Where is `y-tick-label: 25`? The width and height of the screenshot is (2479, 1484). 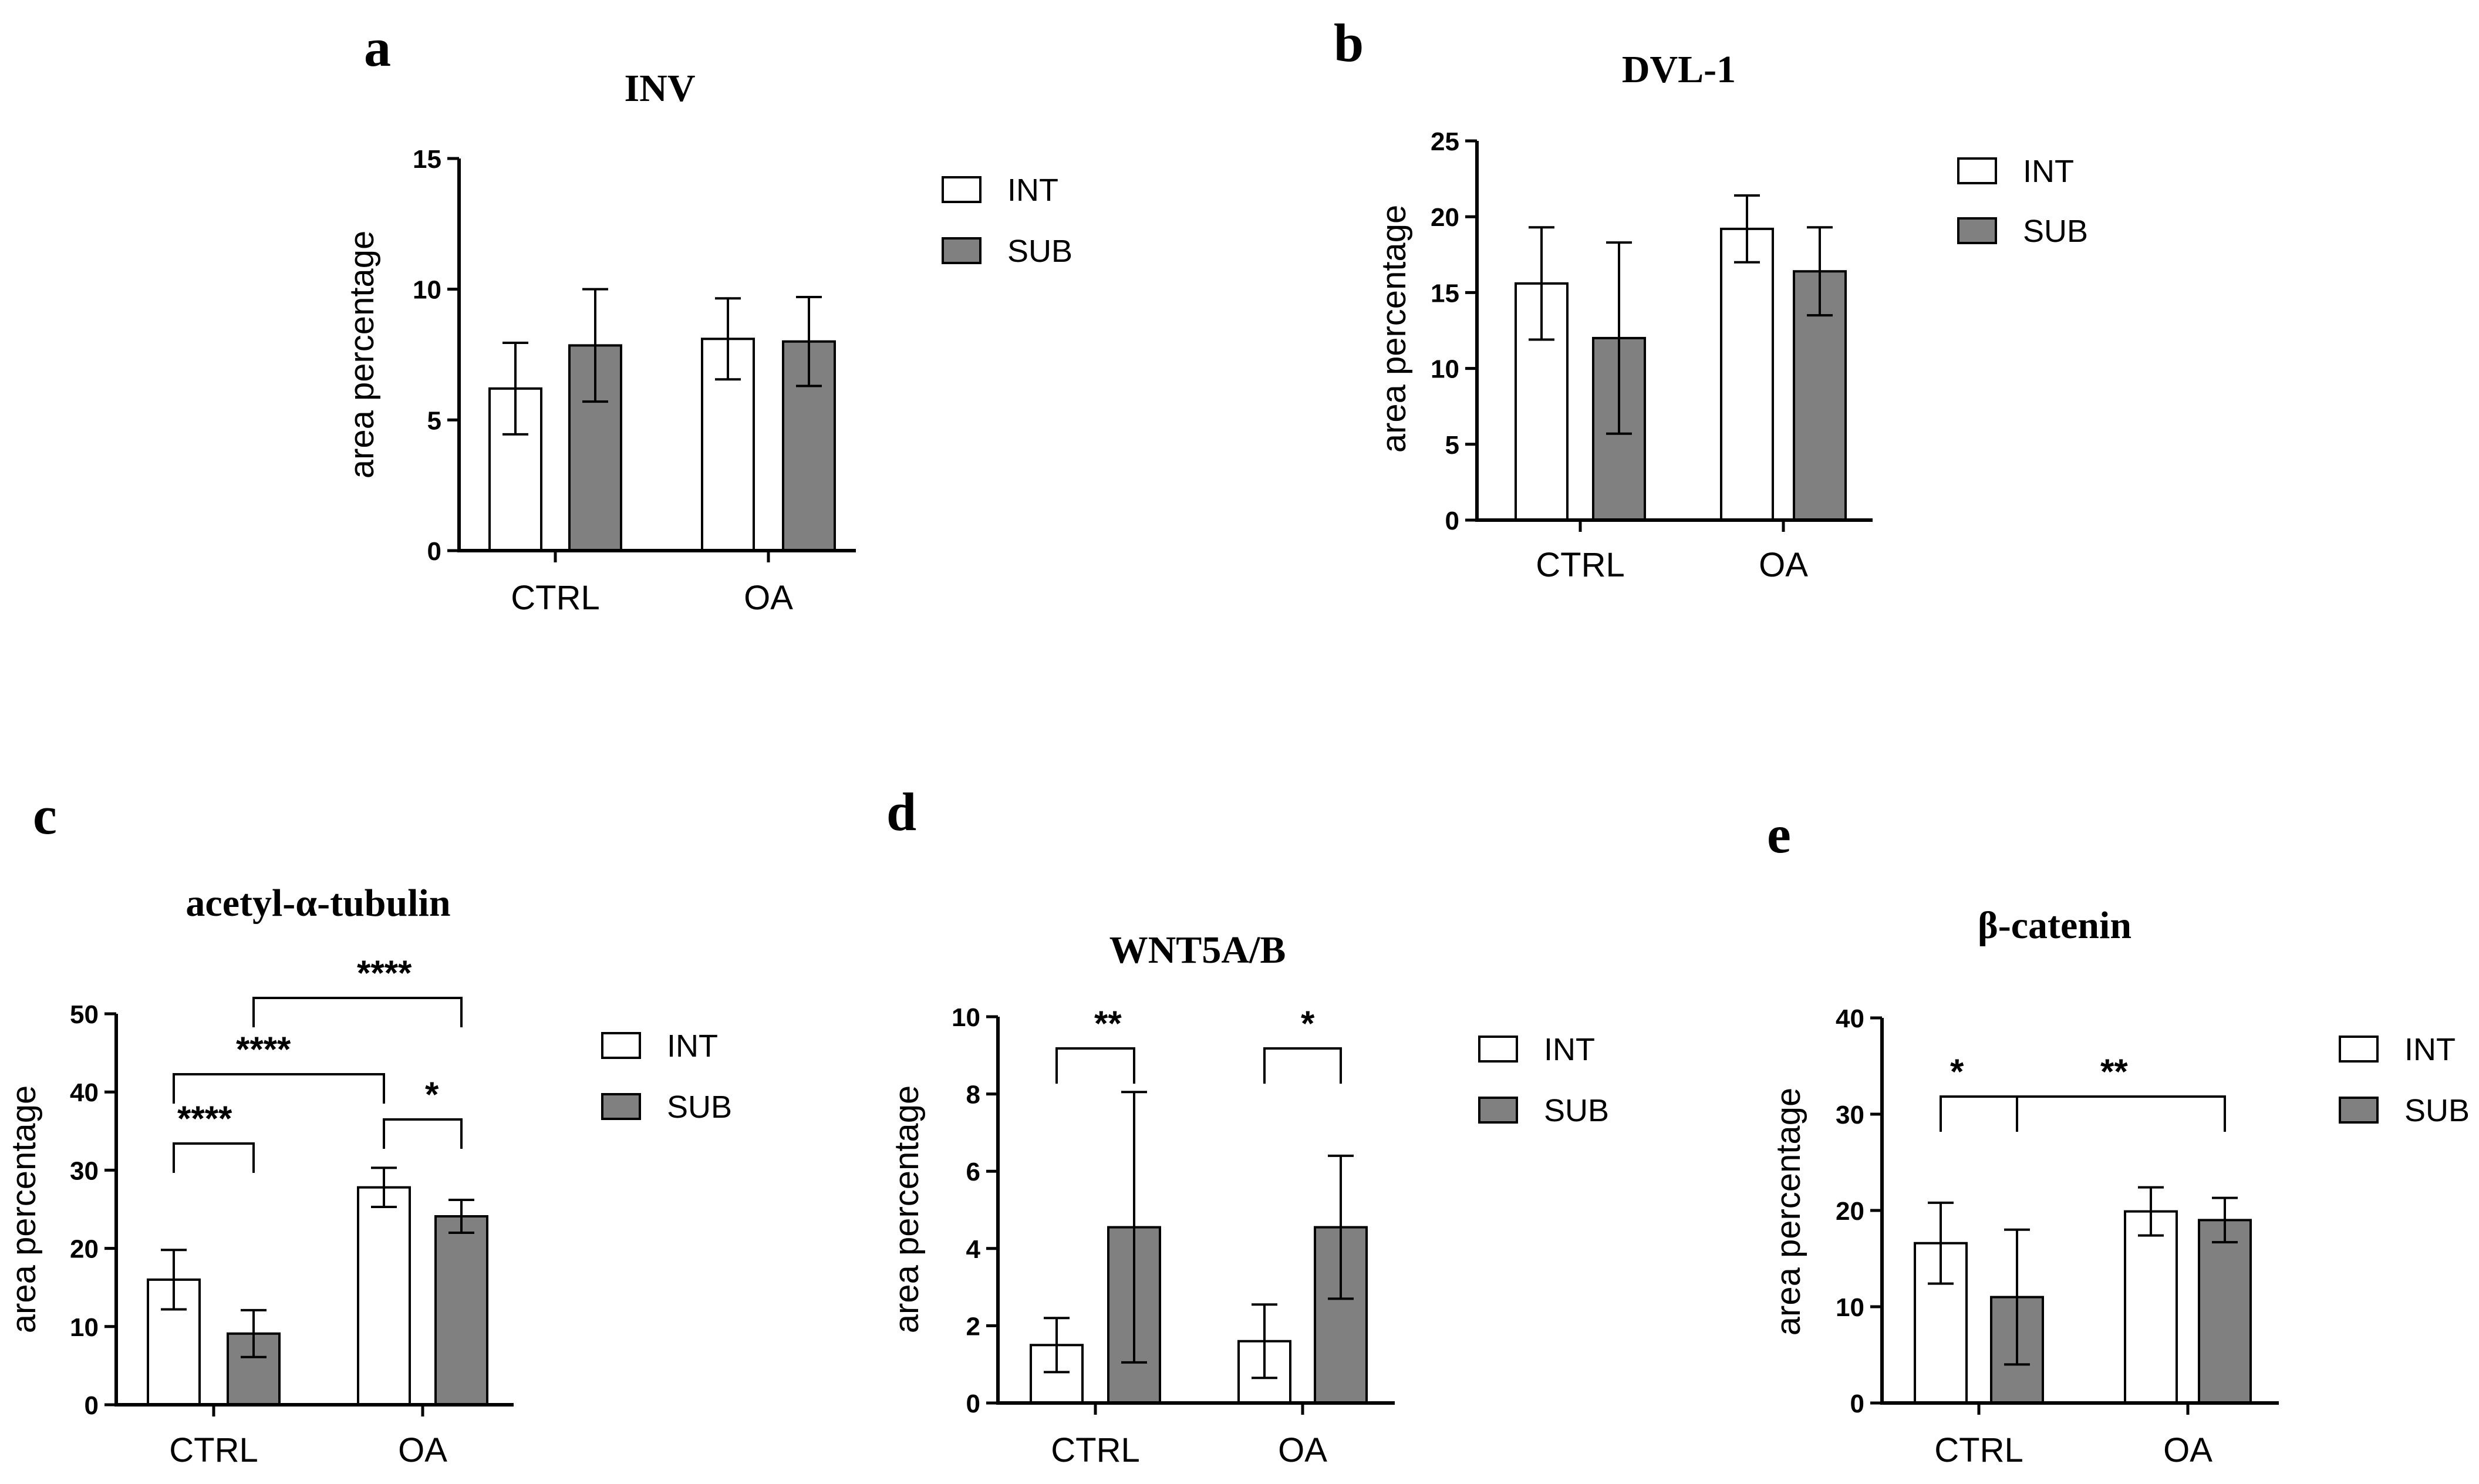
y-tick-label: 25 is located at coordinates (1445, 141).